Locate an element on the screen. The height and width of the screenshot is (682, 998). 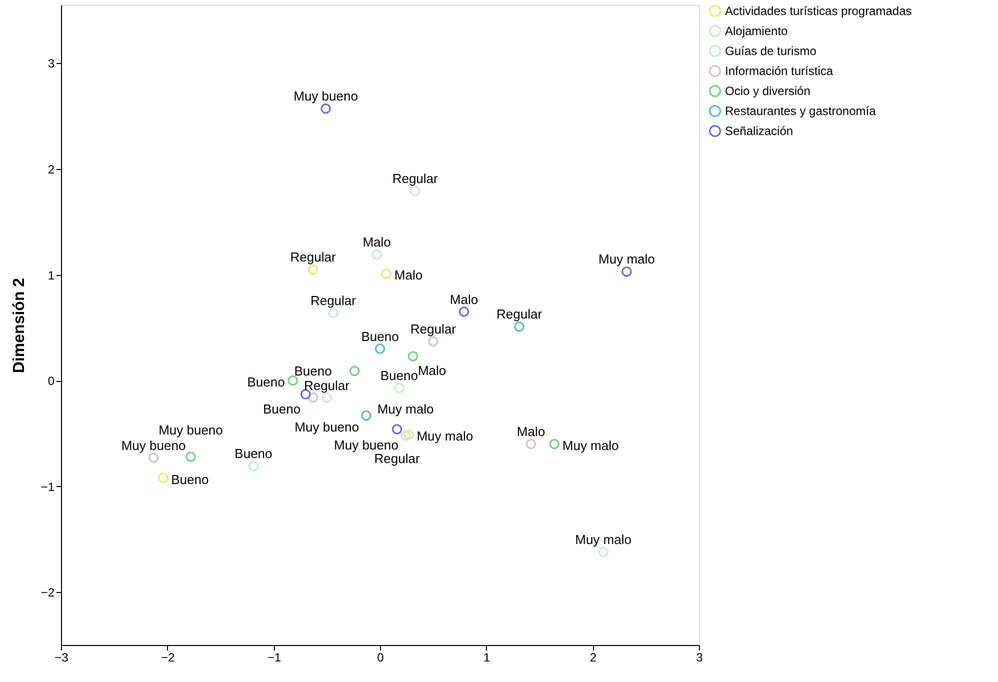
y-tick-label: 0 is located at coordinates (51, 381).